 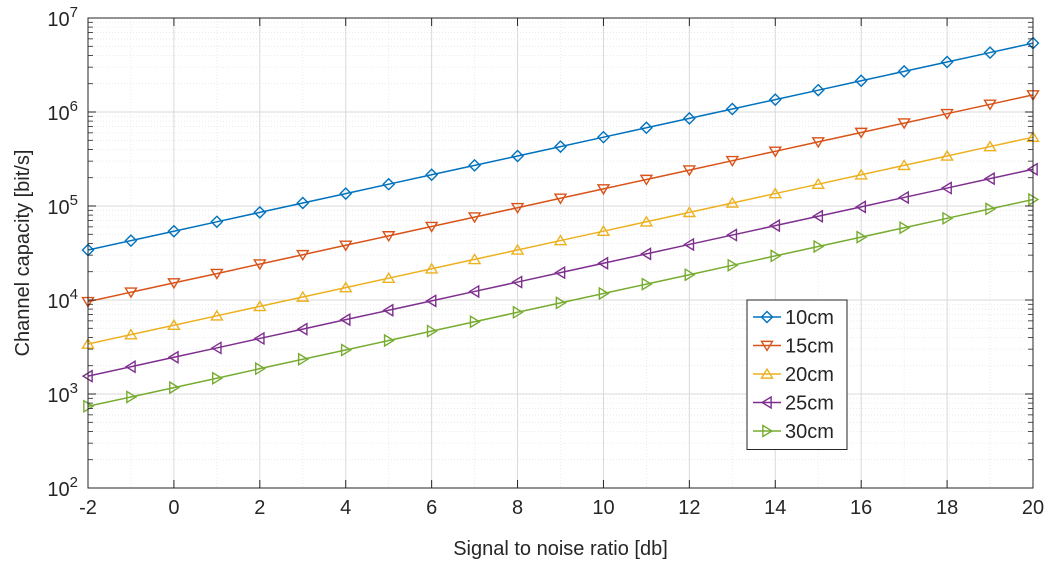 I want to click on y-axis-label: Channel capacity [bit/s], so click(x=23, y=253).